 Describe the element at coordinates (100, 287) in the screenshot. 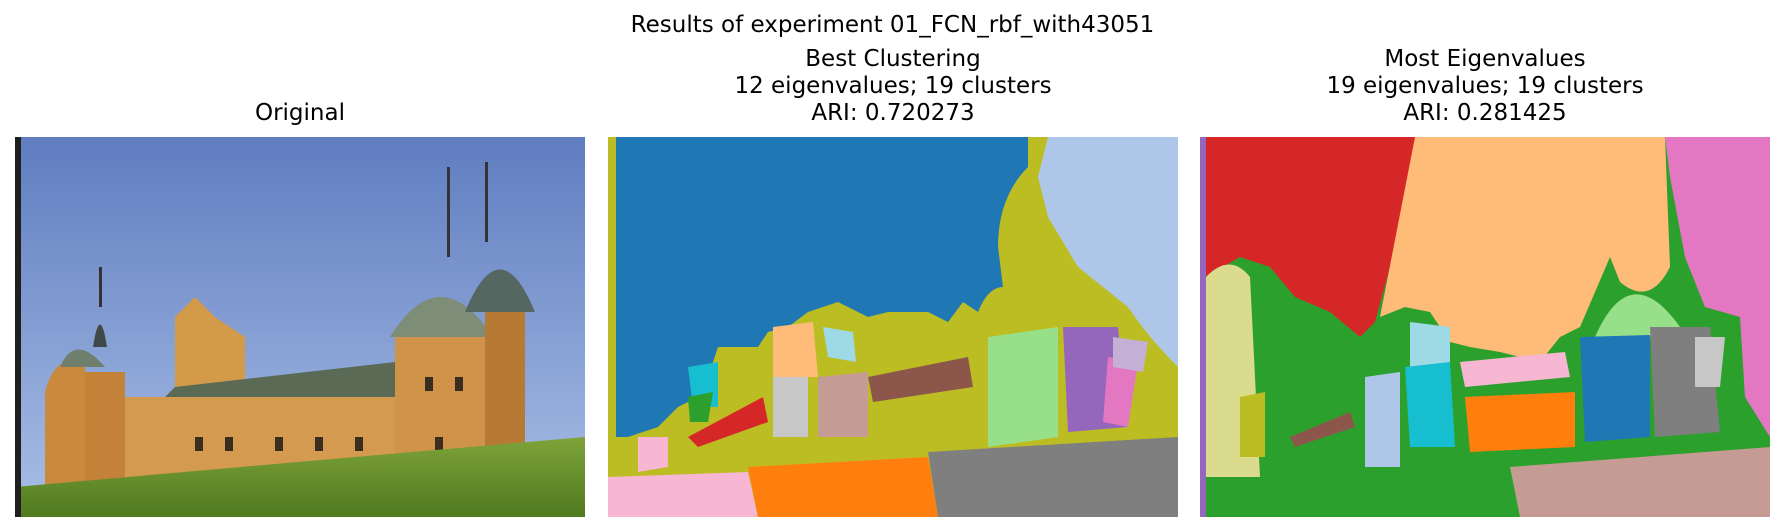

I see `left-spire-tip` at that location.